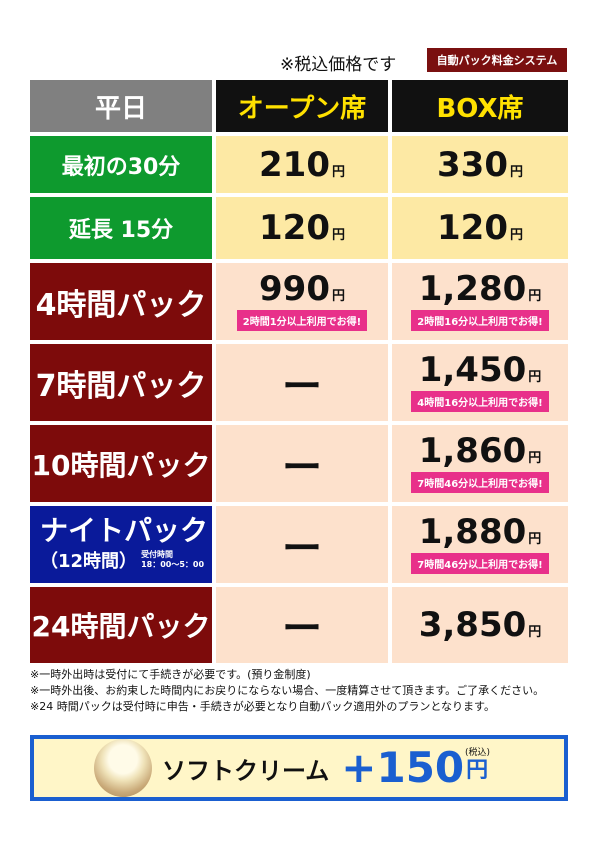 Image resolution: width=596 pixels, height=842 pixels. Describe the element at coordinates (302, 106) in the screenshot. I see `header-open-seat: オープン席` at that location.